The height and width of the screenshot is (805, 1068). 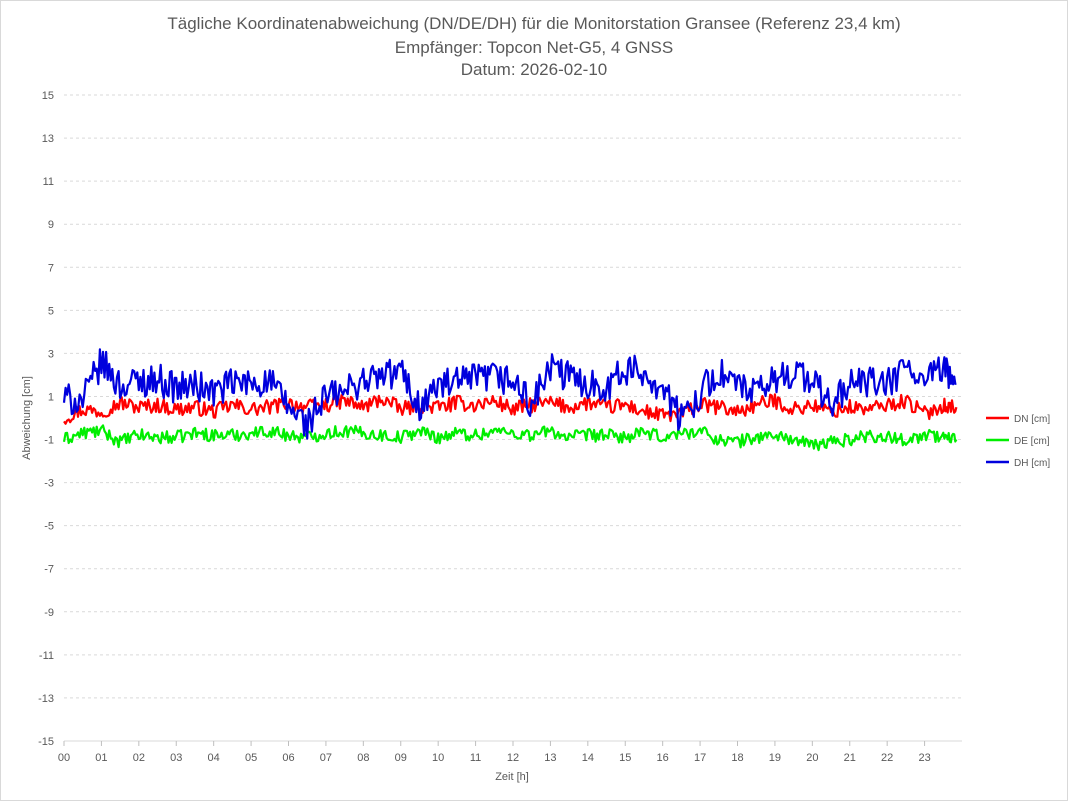 What do you see at coordinates (48, 96) in the screenshot?
I see `y-tick-label: 15` at bounding box center [48, 96].